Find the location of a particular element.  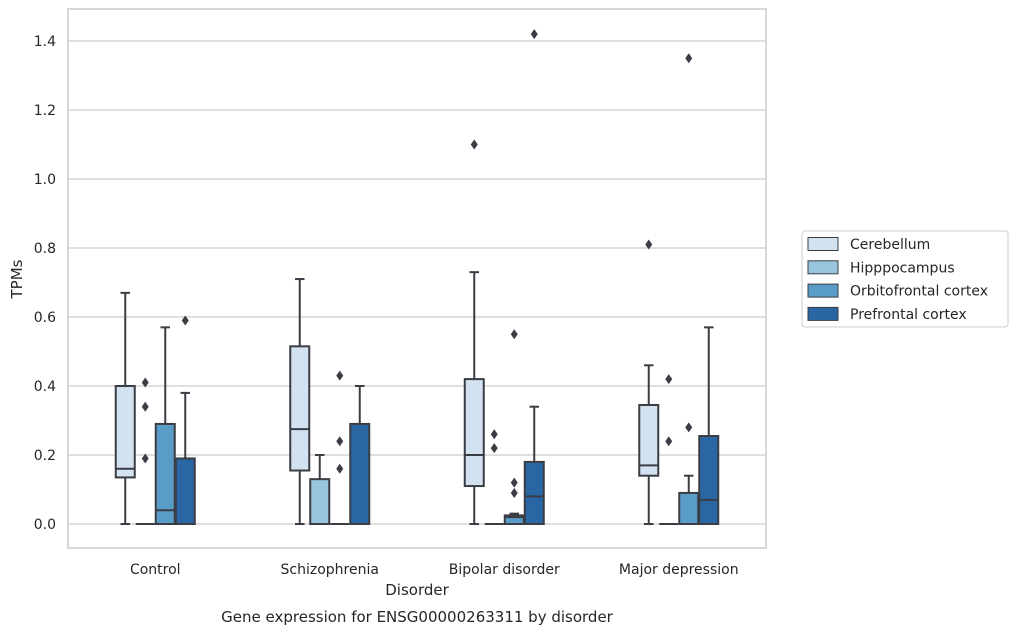

y-tick-label: 0.6 is located at coordinates (45, 318).